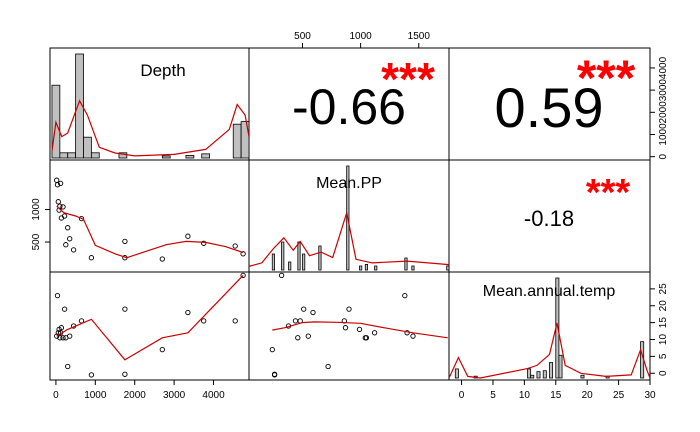 The width and height of the screenshot is (700, 432). I want to click on bottom-axis-temp-tick-label: 5, so click(493, 395).